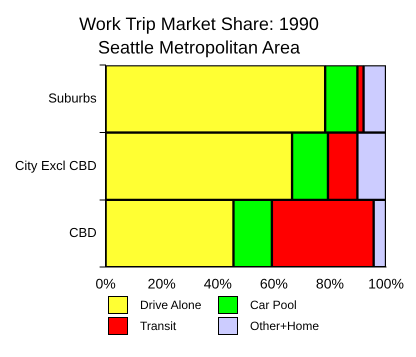 This screenshot has width=416, height=357. What do you see at coordinates (386, 283) in the screenshot?
I see `x-tick-label: 100%` at bounding box center [386, 283].